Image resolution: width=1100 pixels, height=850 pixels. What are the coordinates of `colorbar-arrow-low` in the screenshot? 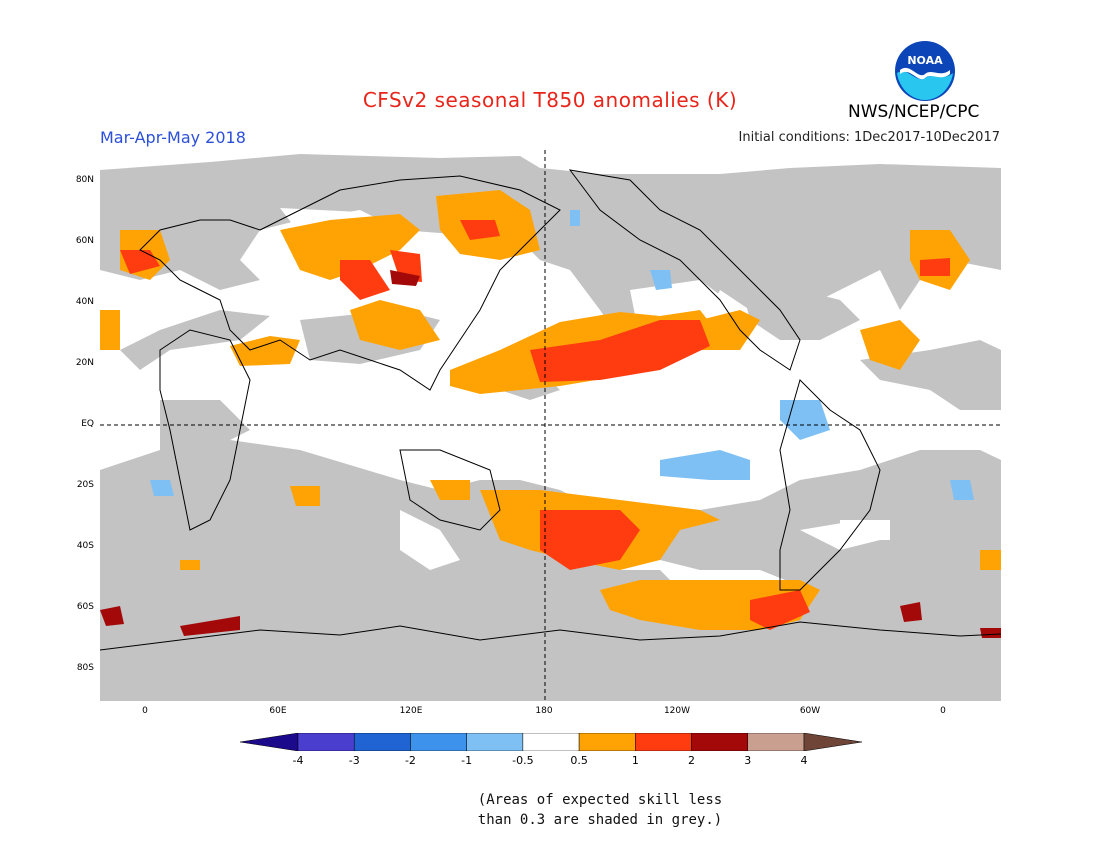 It's located at (269, 742).